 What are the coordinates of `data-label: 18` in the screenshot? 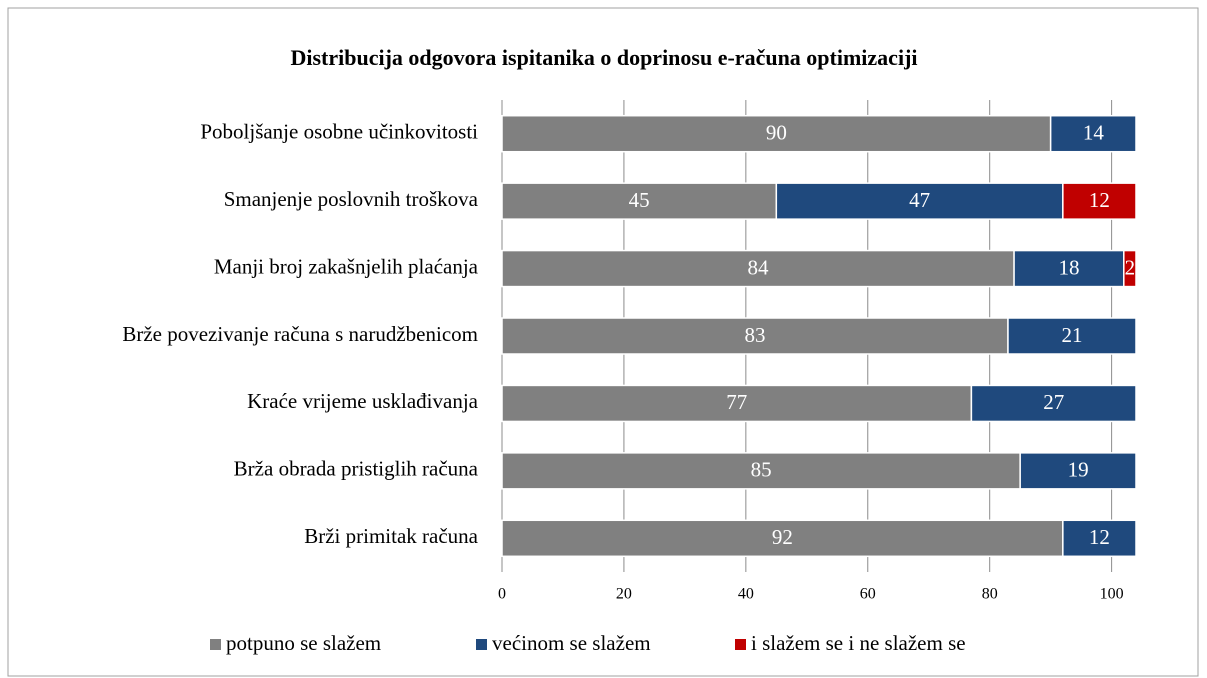 It's located at (1068, 267).